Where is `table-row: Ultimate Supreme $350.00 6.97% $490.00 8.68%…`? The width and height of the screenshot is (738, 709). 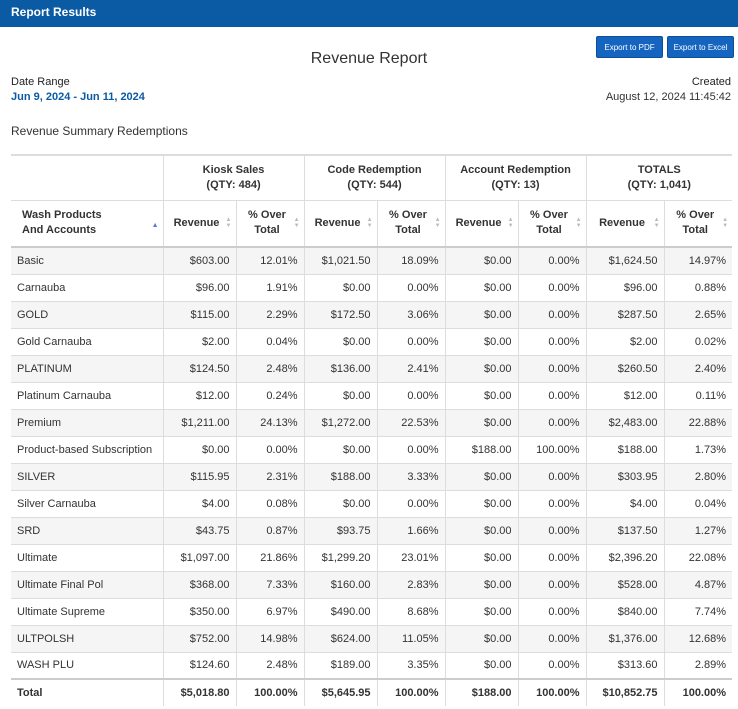 table-row: Ultimate Supreme $350.00 6.97% $490.00 8.68%… is located at coordinates (372, 611).